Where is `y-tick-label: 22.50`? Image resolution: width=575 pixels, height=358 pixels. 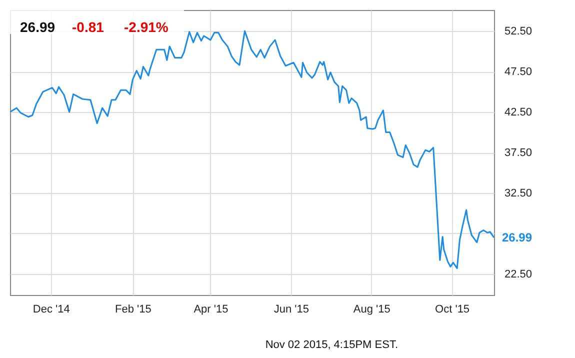
y-tick-label: 22.50 is located at coordinates (518, 274).